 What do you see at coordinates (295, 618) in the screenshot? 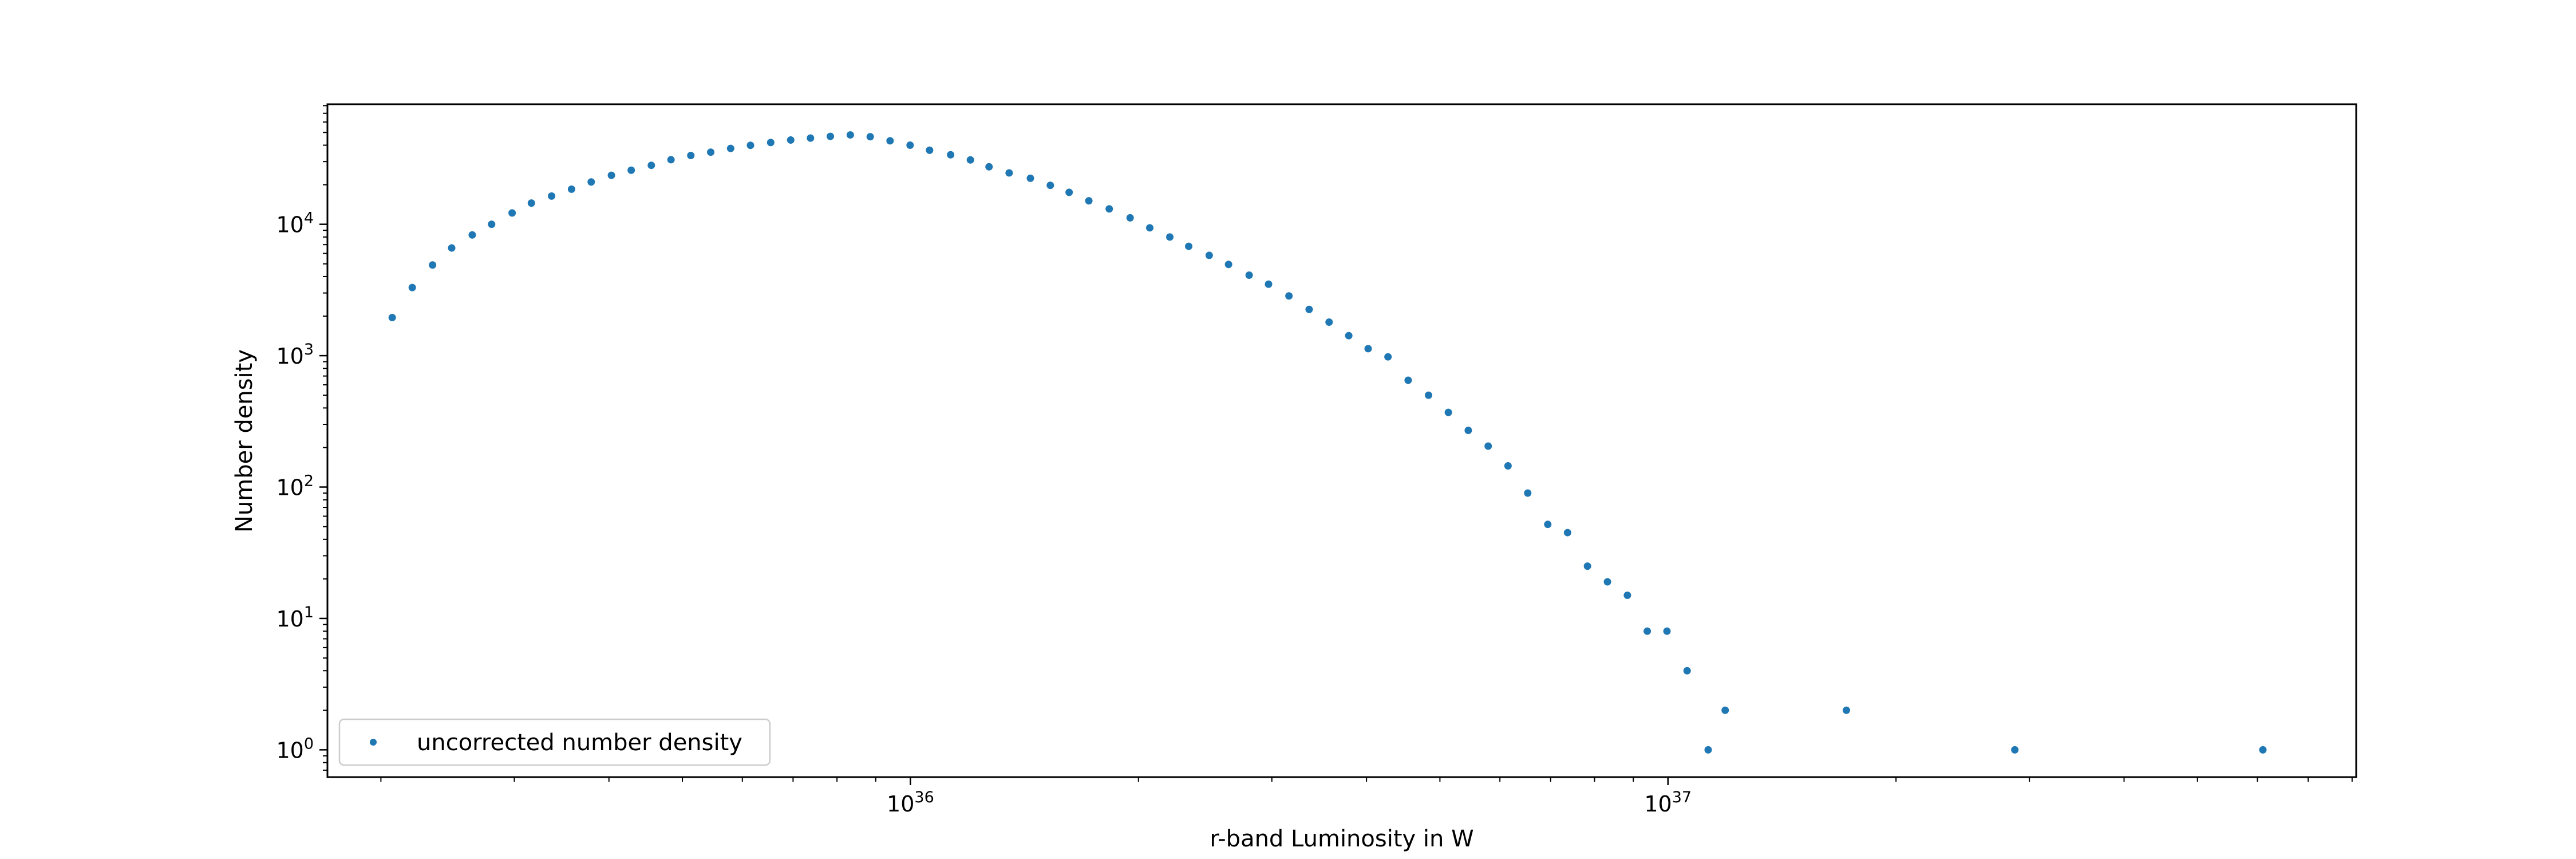
I see `y-tick-label: 101` at bounding box center [295, 618].